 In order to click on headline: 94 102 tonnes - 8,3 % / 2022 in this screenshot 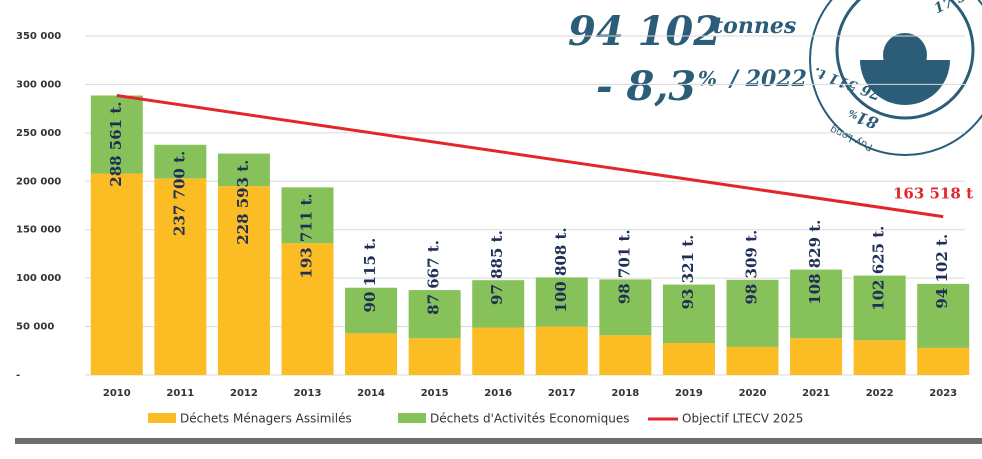, I will do `click(687, 59)`.